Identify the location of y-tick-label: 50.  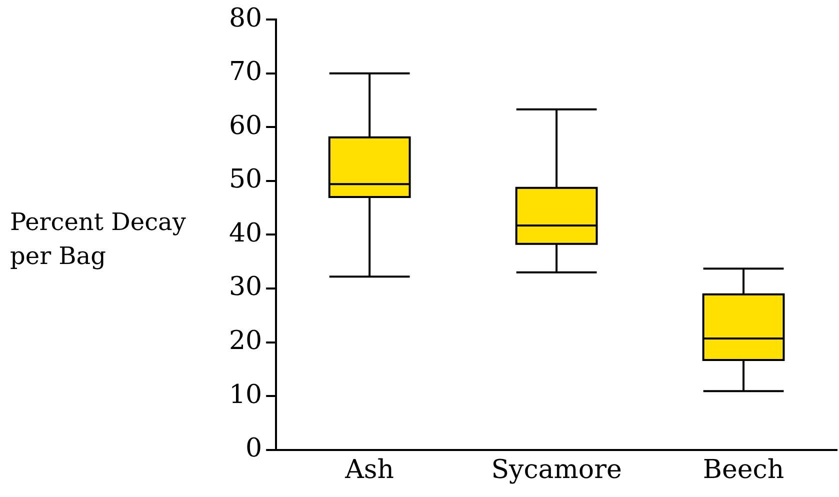
(245, 179).